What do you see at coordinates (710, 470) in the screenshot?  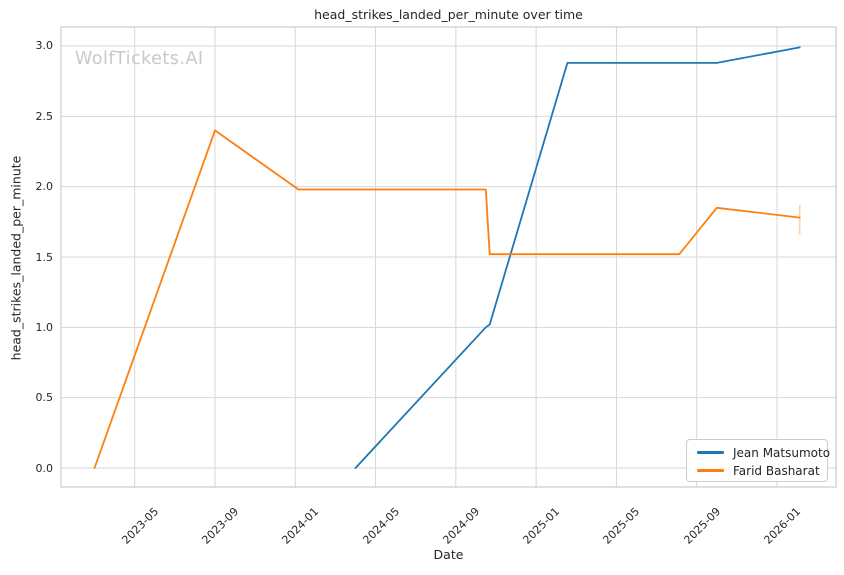 I see `legend-line-swatch-orange` at bounding box center [710, 470].